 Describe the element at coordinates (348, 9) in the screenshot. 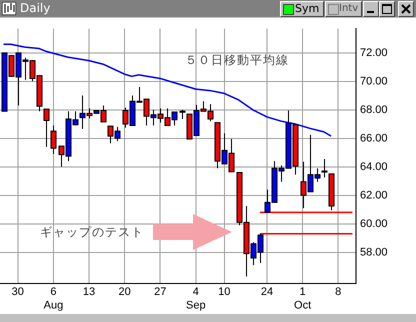

I see `text: Intv` at that location.